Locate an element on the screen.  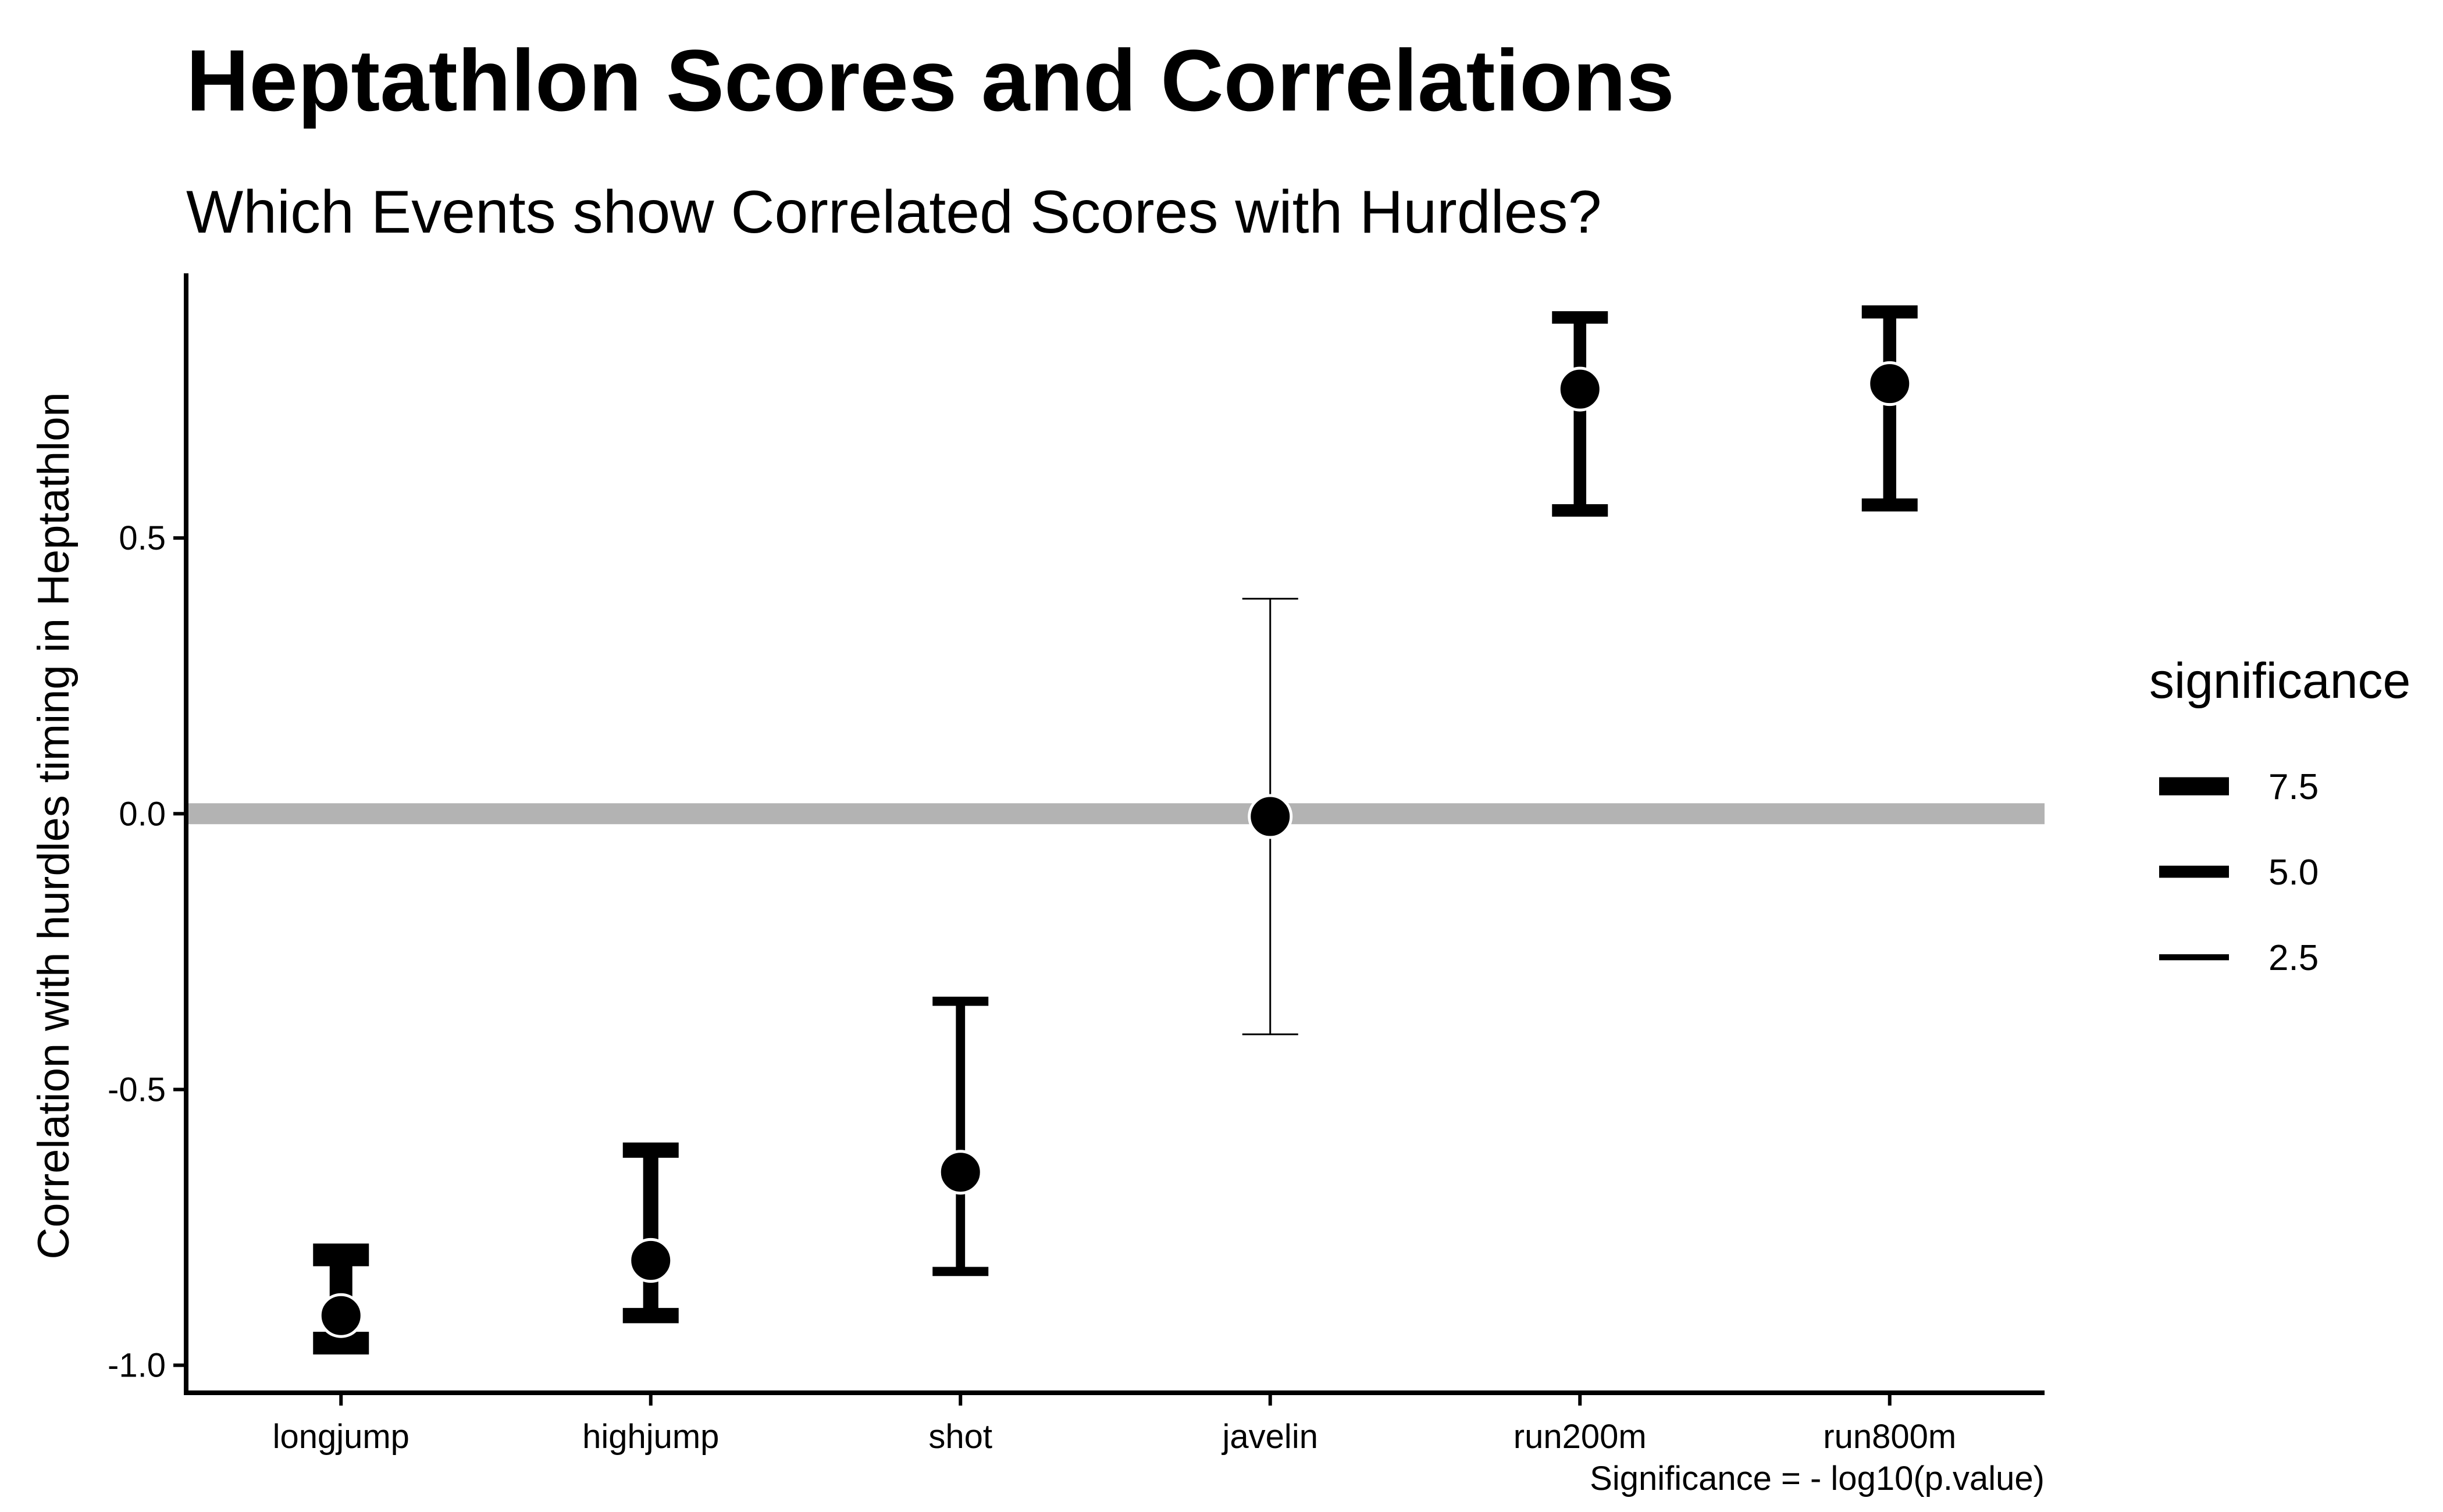
chart-caption: Significance = - log10(p.value) is located at coordinates (1817, 1478).